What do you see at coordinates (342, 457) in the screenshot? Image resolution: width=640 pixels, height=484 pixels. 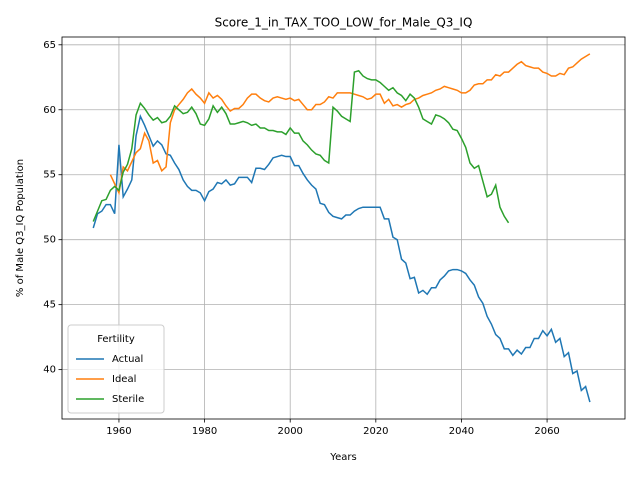 I see `x-axis-label: Years` at bounding box center [342, 457].